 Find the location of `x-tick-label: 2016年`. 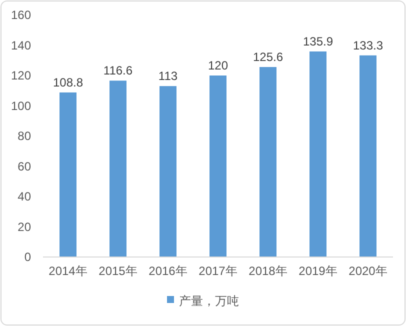

x-tick-label: 2016年 is located at coordinates (168, 271).